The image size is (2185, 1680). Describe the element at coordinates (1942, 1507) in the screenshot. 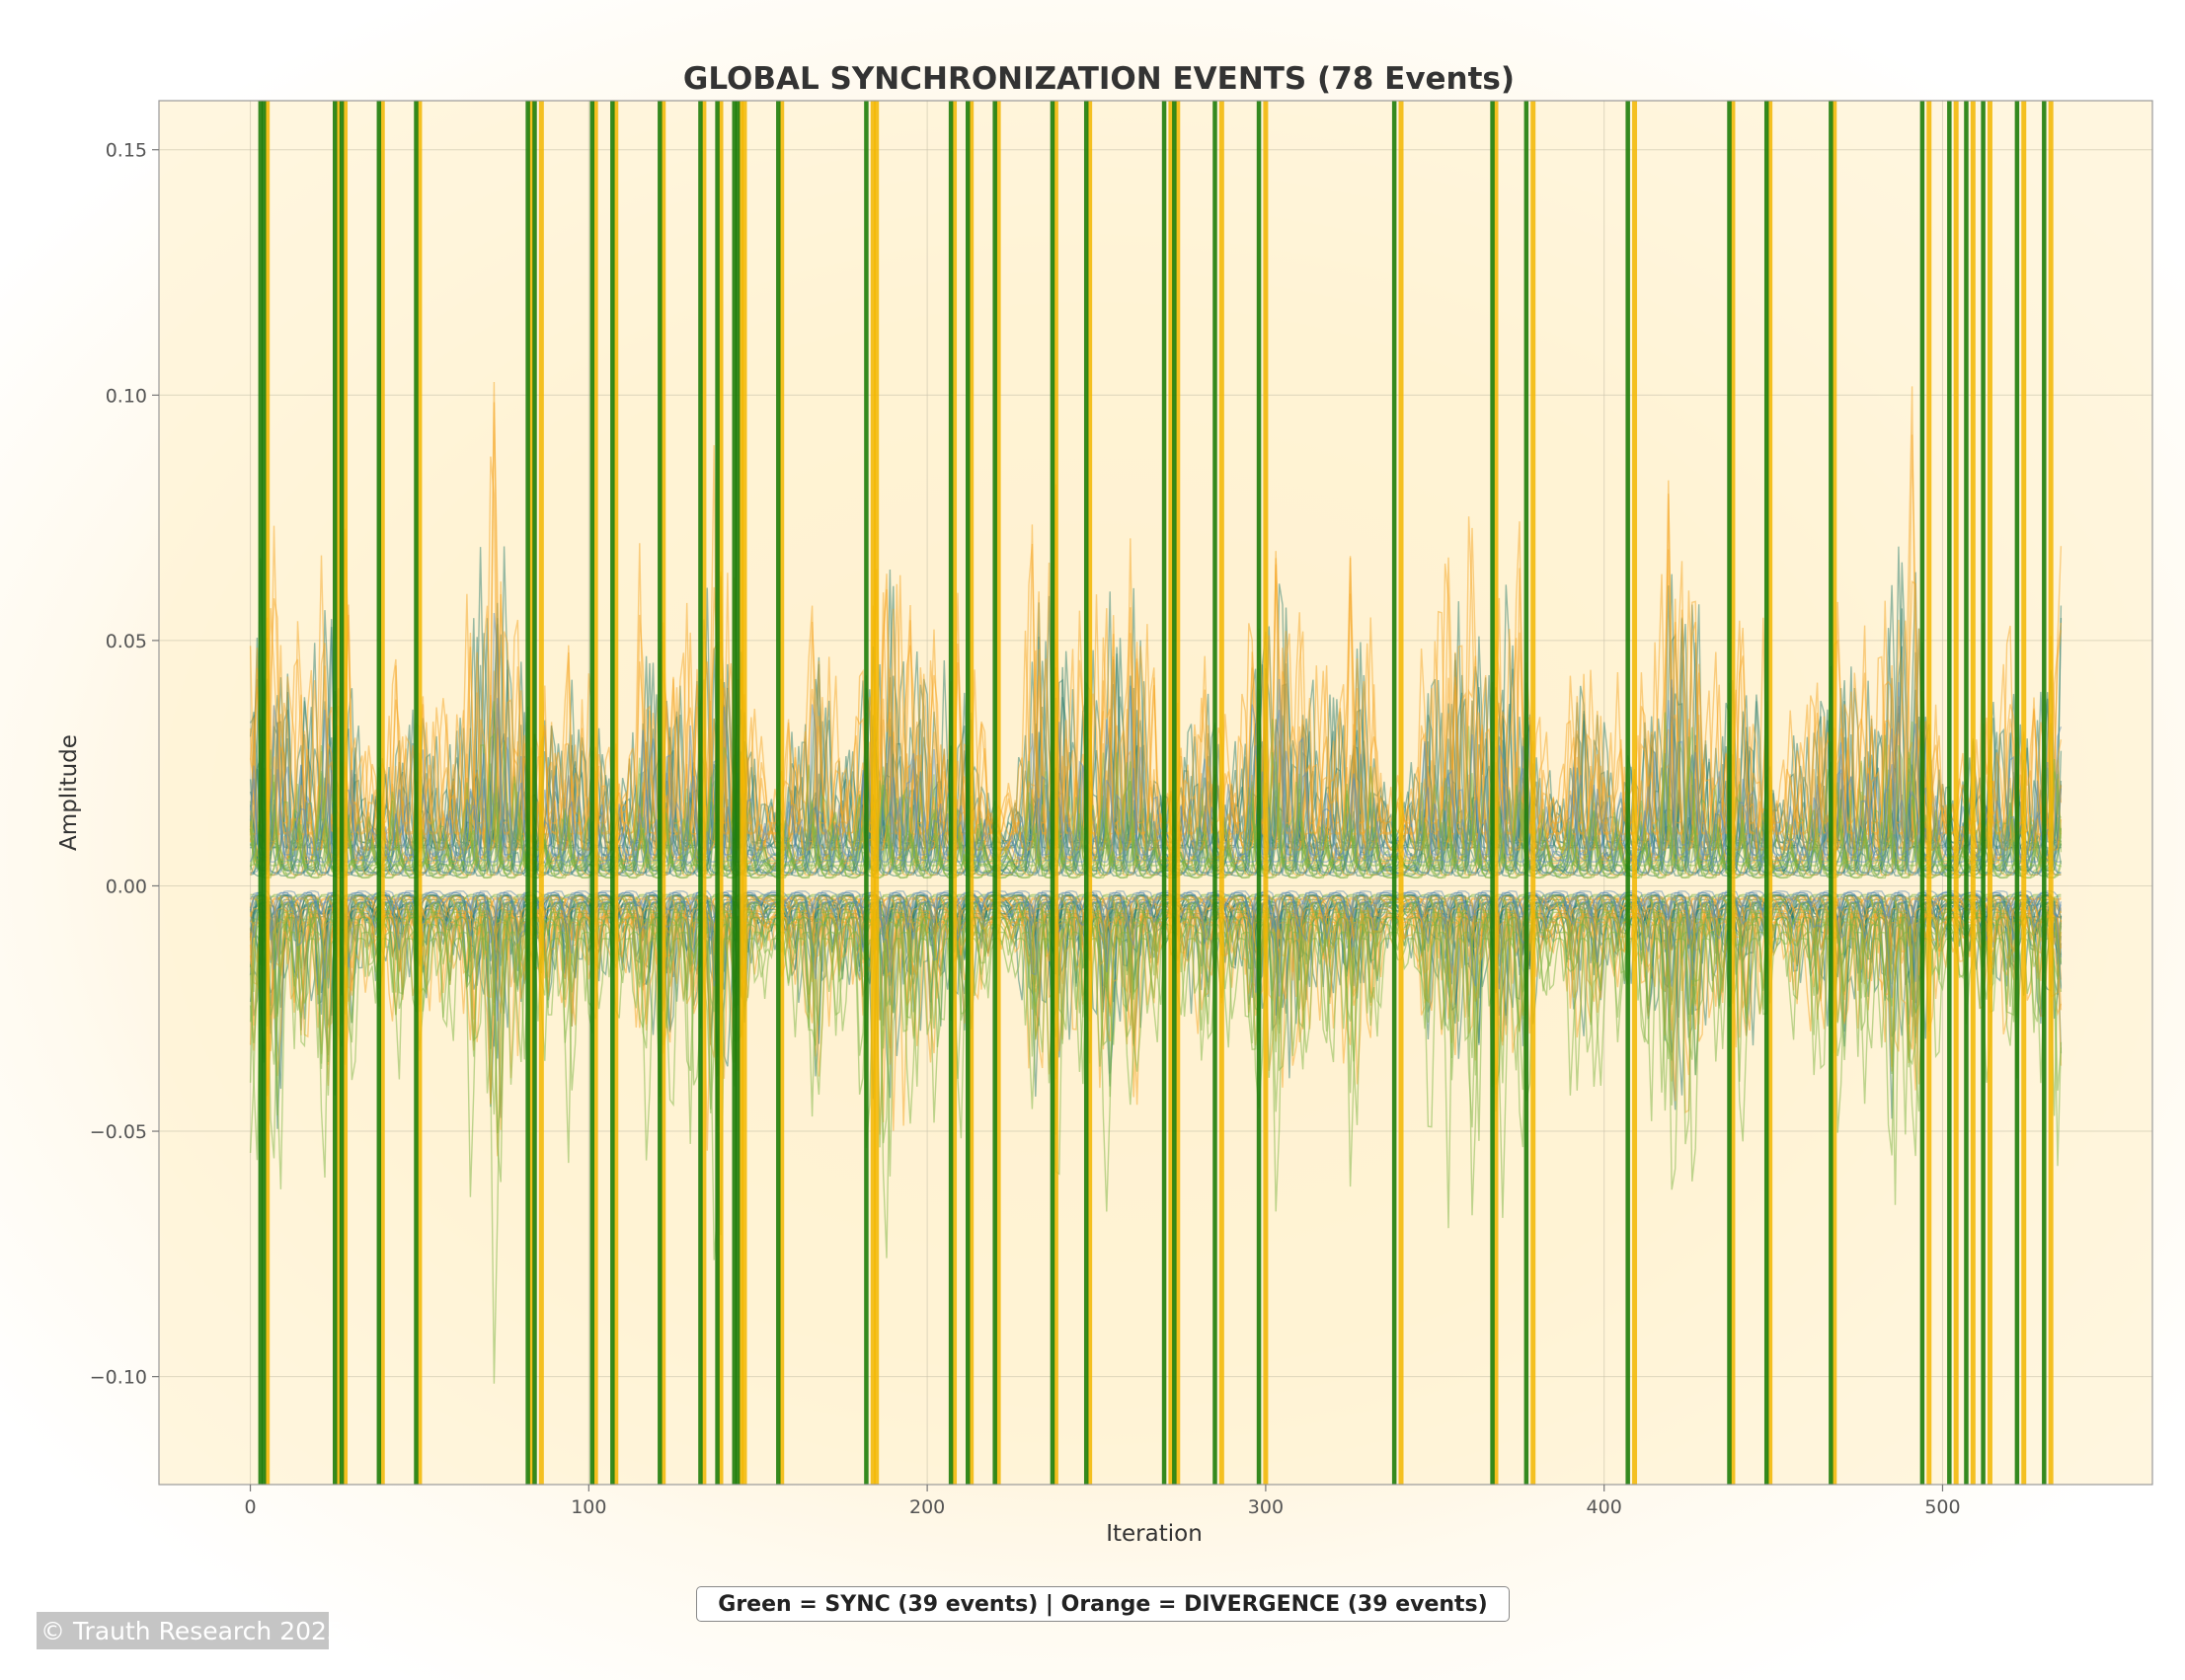

I see `x-tick-label: 500` at that location.